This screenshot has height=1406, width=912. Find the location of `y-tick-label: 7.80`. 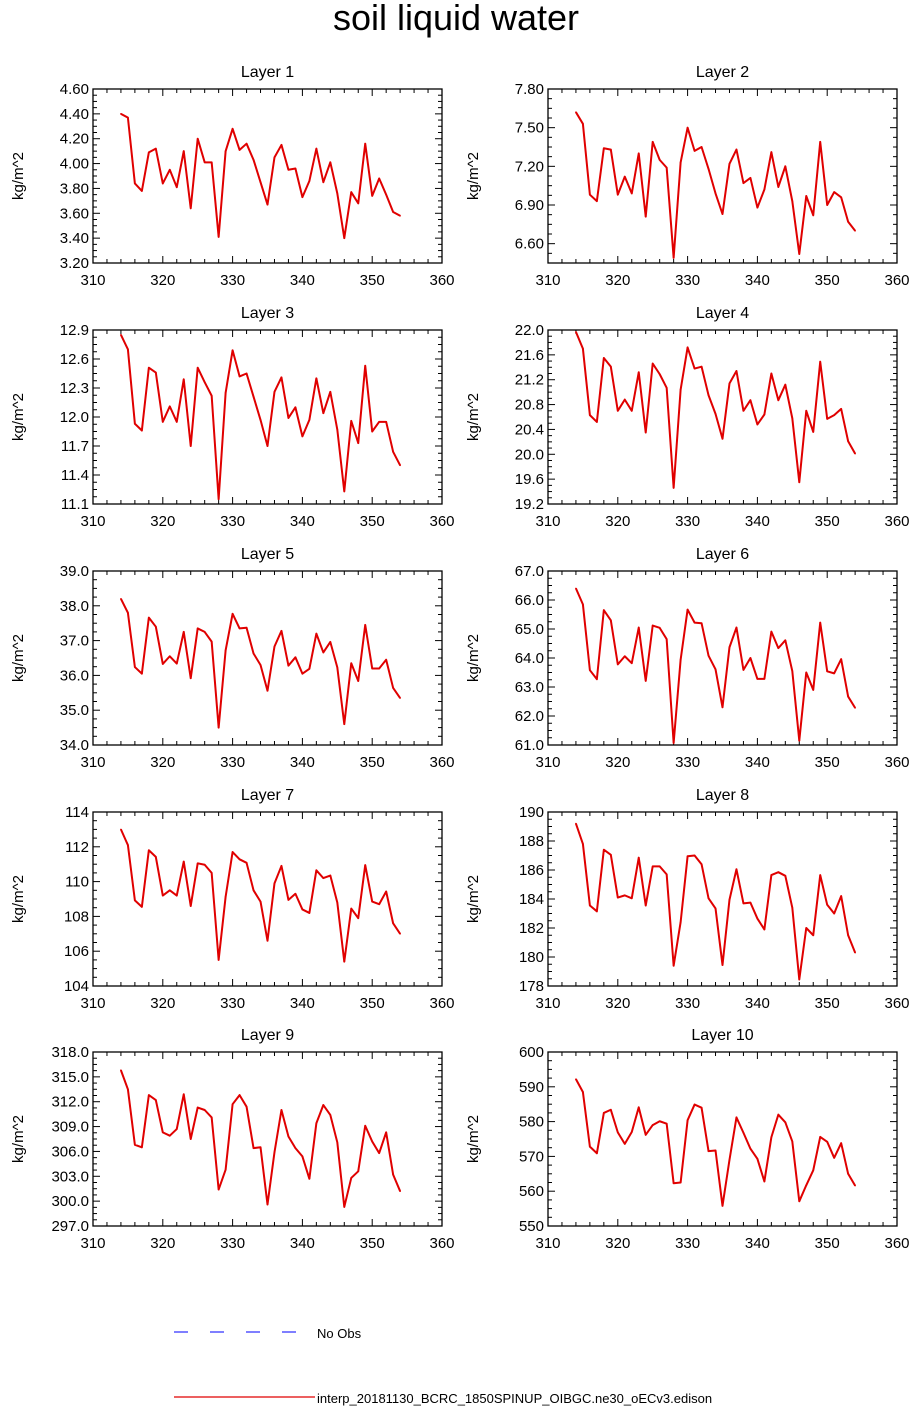

y-tick-label: 7.80 is located at coordinates (529, 89).